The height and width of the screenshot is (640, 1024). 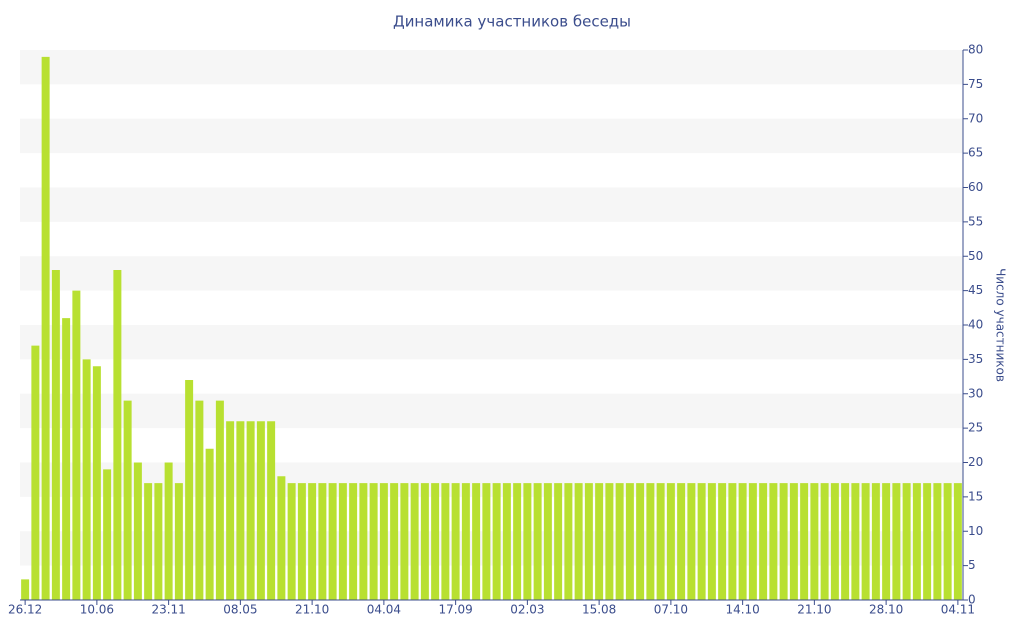 What do you see at coordinates (671, 610) in the screenshot?
I see `x-tick-label: 07.10` at bounding box center [671, 610].